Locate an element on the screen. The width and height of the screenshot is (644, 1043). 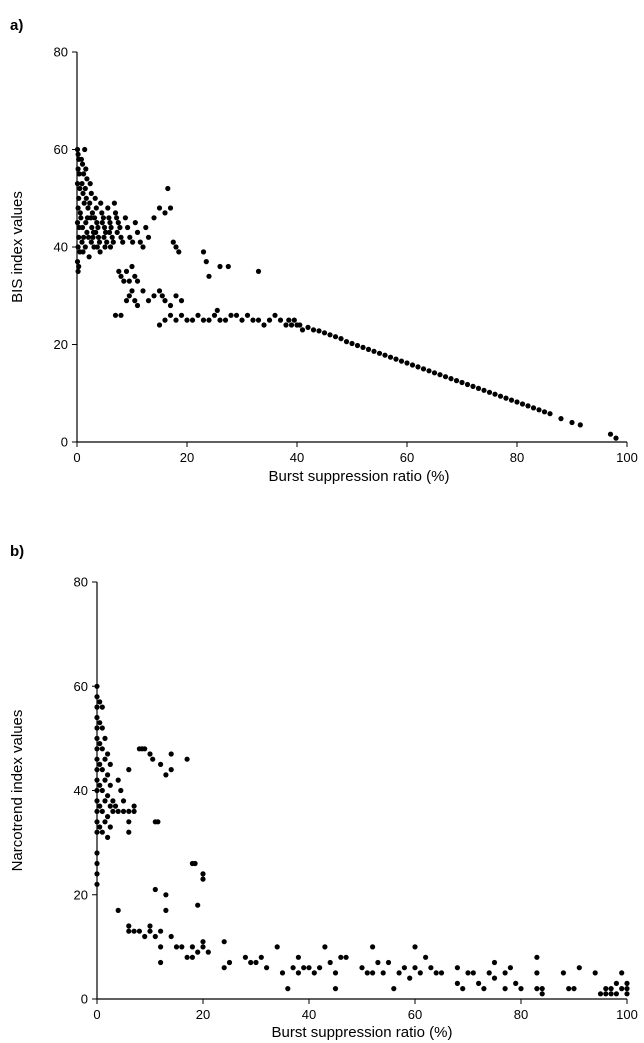
x-tick-label: 100 is located at coordinates (627, 1014).